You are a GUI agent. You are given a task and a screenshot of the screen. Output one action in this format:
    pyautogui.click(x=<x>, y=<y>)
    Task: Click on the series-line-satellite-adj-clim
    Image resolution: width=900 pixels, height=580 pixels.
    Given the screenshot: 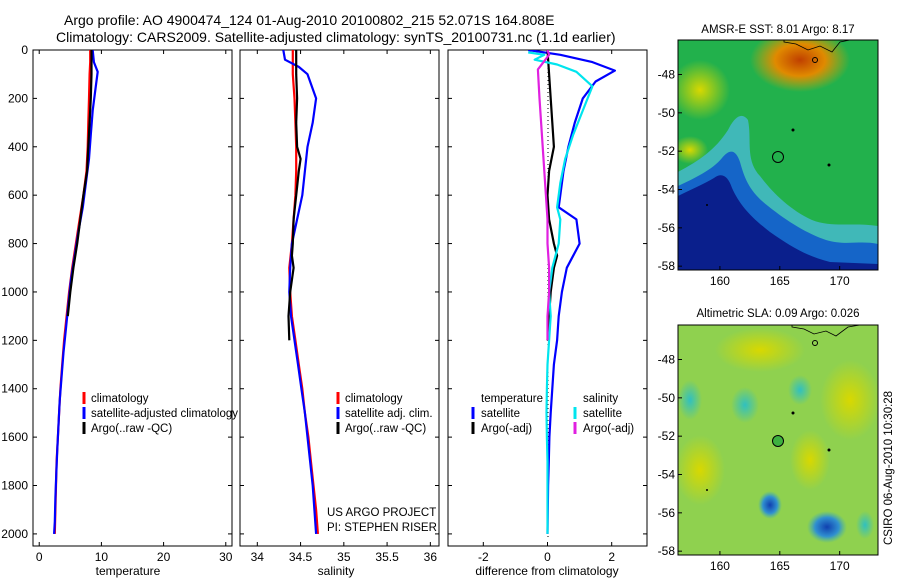 What is the action you would take?
    pyautogui.click(x=300, y=292)
    